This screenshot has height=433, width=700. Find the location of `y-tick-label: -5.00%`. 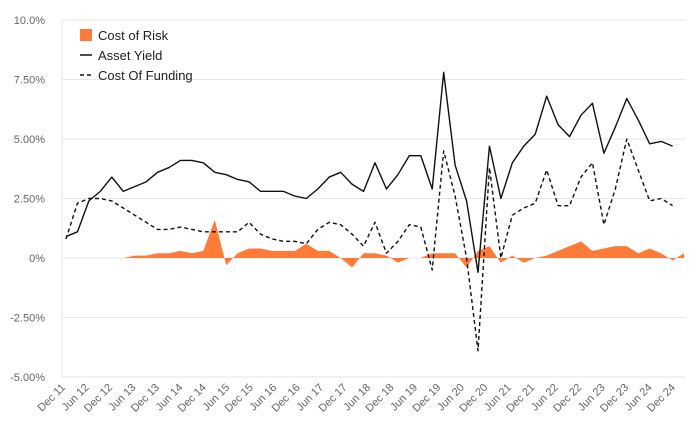

y-tick-label: -5.00% is located at coordinates (27, 378).